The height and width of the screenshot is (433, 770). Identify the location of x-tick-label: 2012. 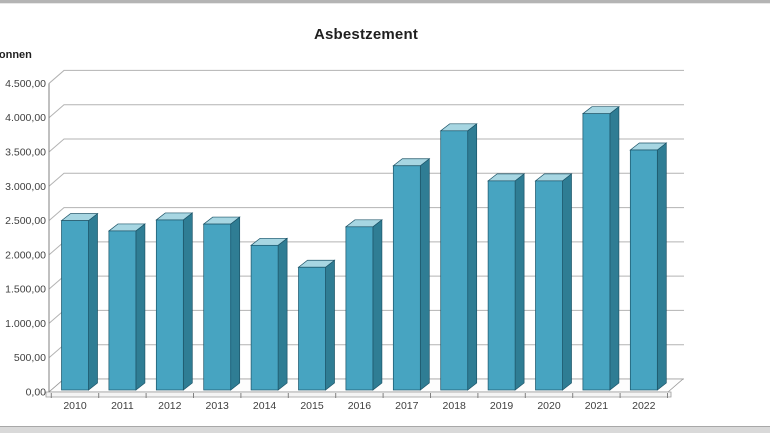
(170, 406).